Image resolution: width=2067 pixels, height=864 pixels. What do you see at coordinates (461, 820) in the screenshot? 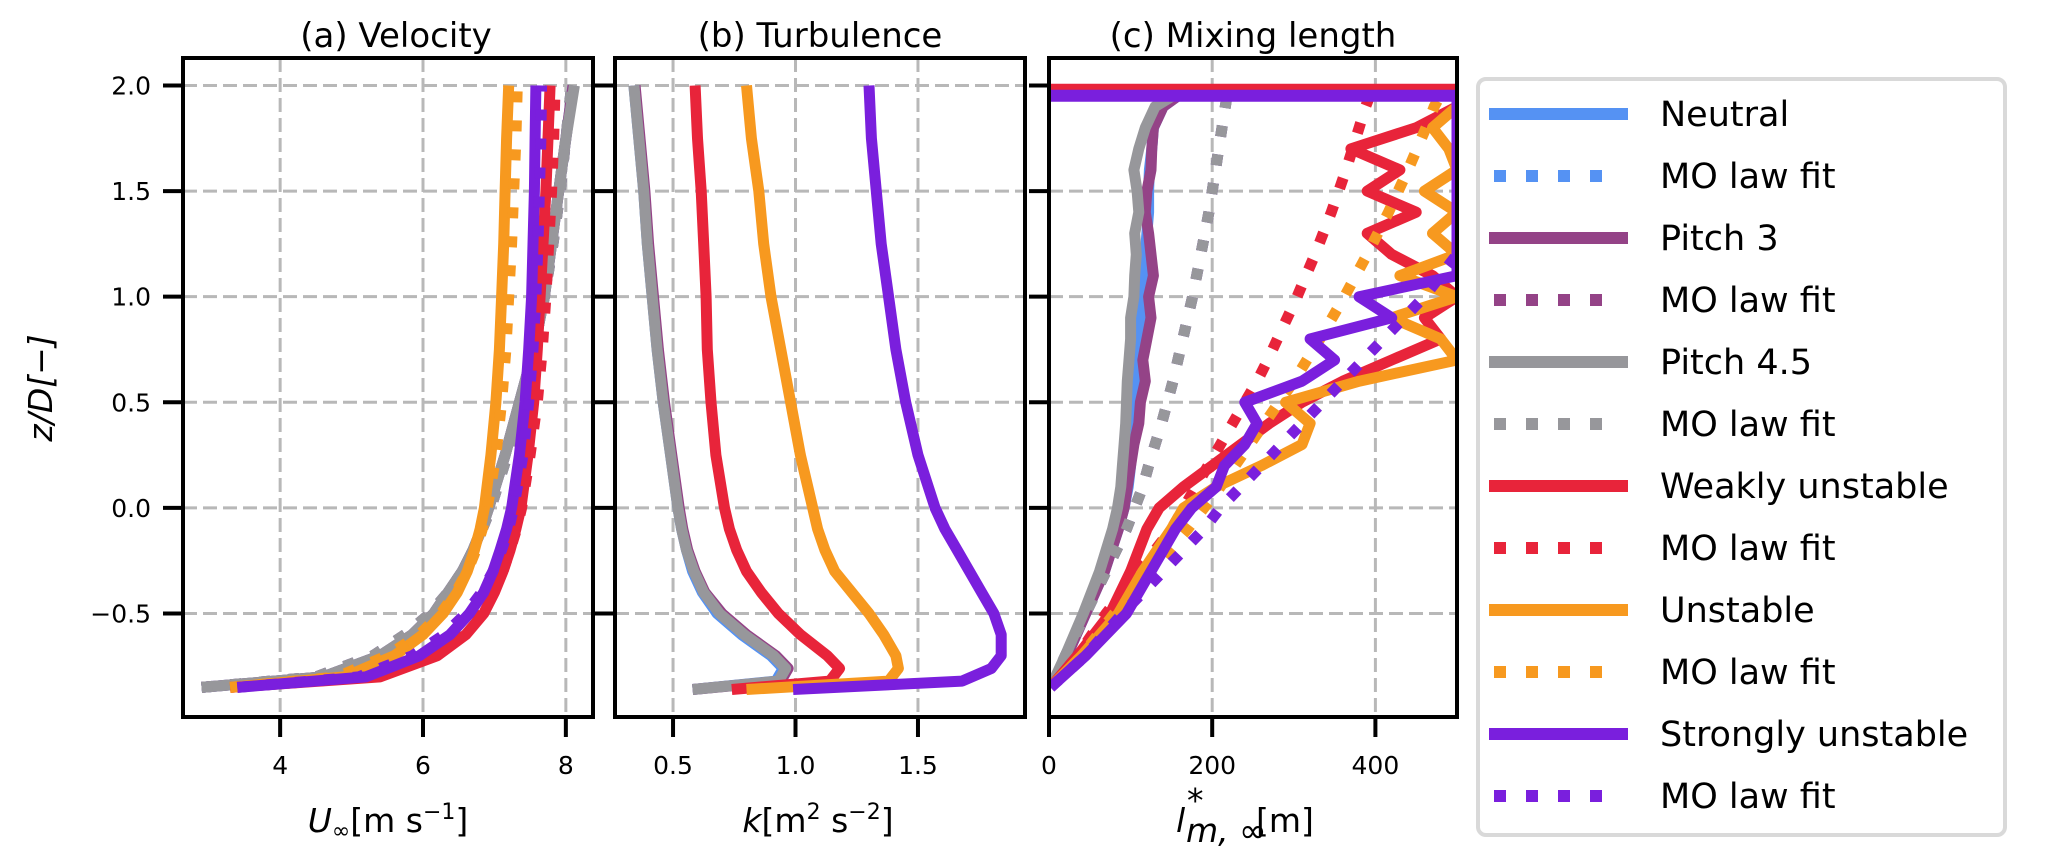
I see `panel-a-xlabel-close: ]` at bounding box center [461, 820].